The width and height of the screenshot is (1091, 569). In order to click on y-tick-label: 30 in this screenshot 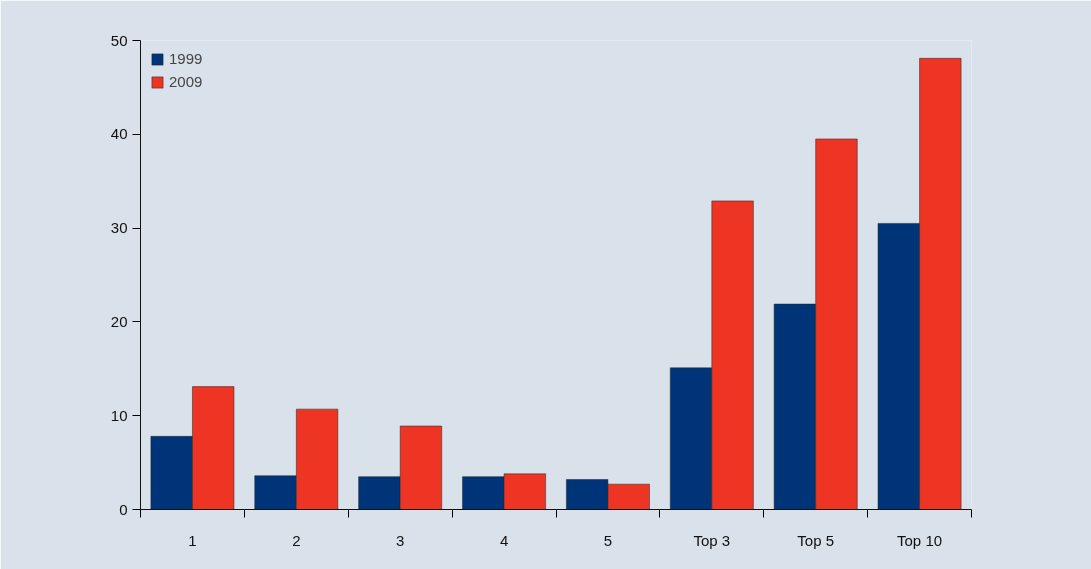, I will do `click(119, 228)`.